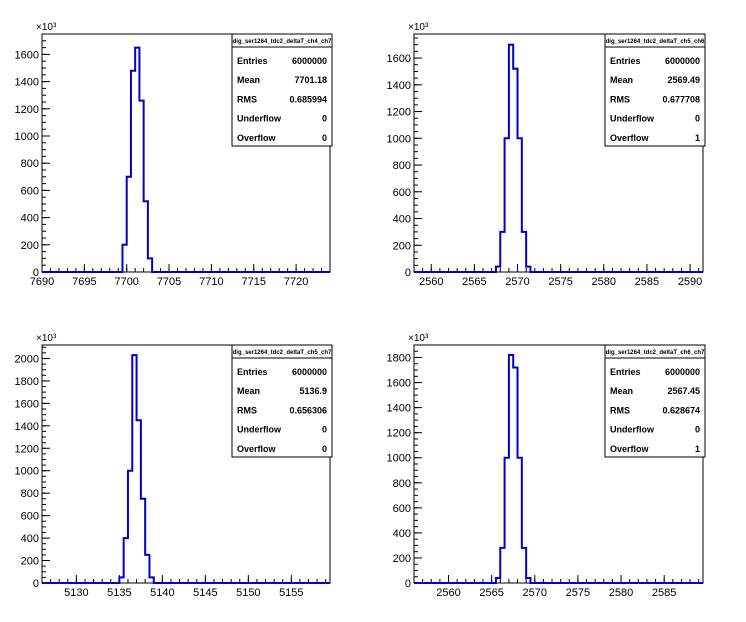 The image size is (746, 622). Describe the element at coordinates (681, 99) in the screenshot. I see `stats-value: 0.677708` at that location.